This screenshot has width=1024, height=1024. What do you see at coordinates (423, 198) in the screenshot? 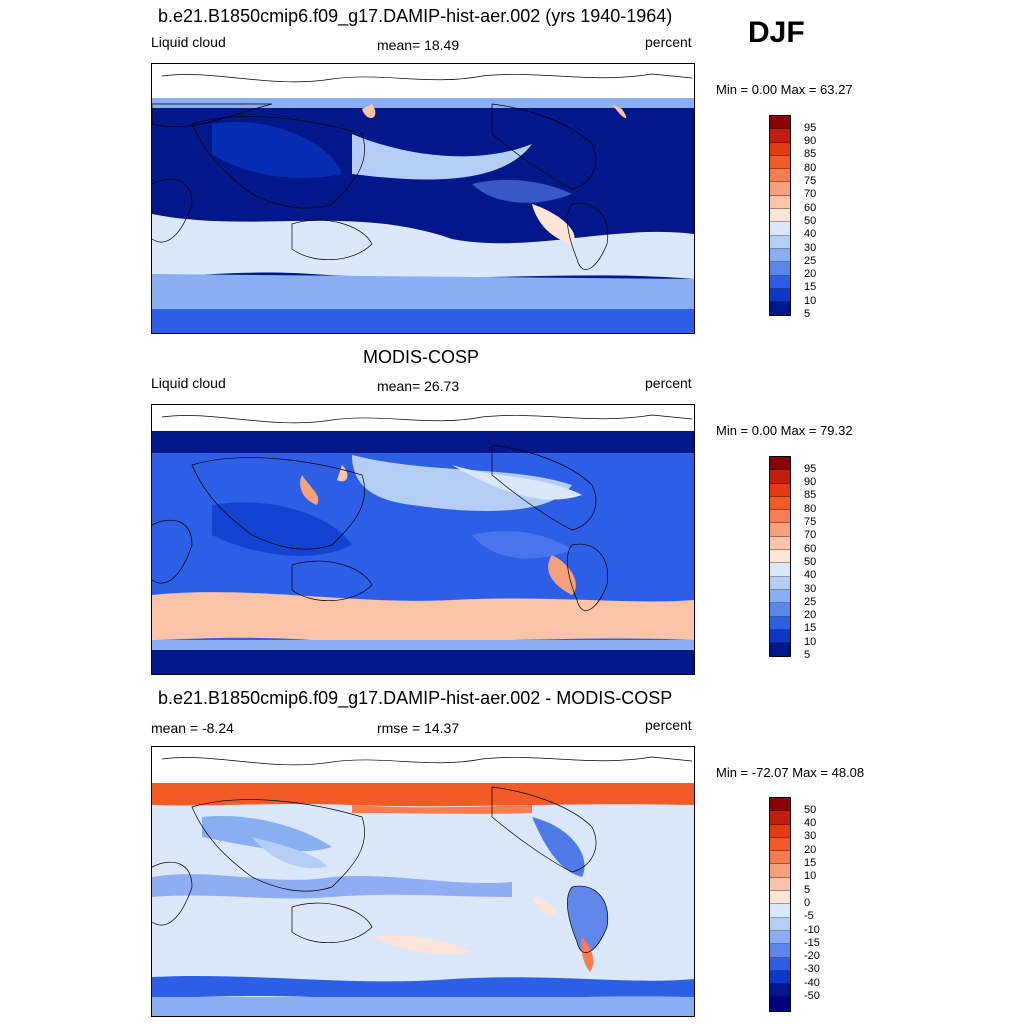
I see `map-model-liquid-cloud` at bounding box center [423, 198].